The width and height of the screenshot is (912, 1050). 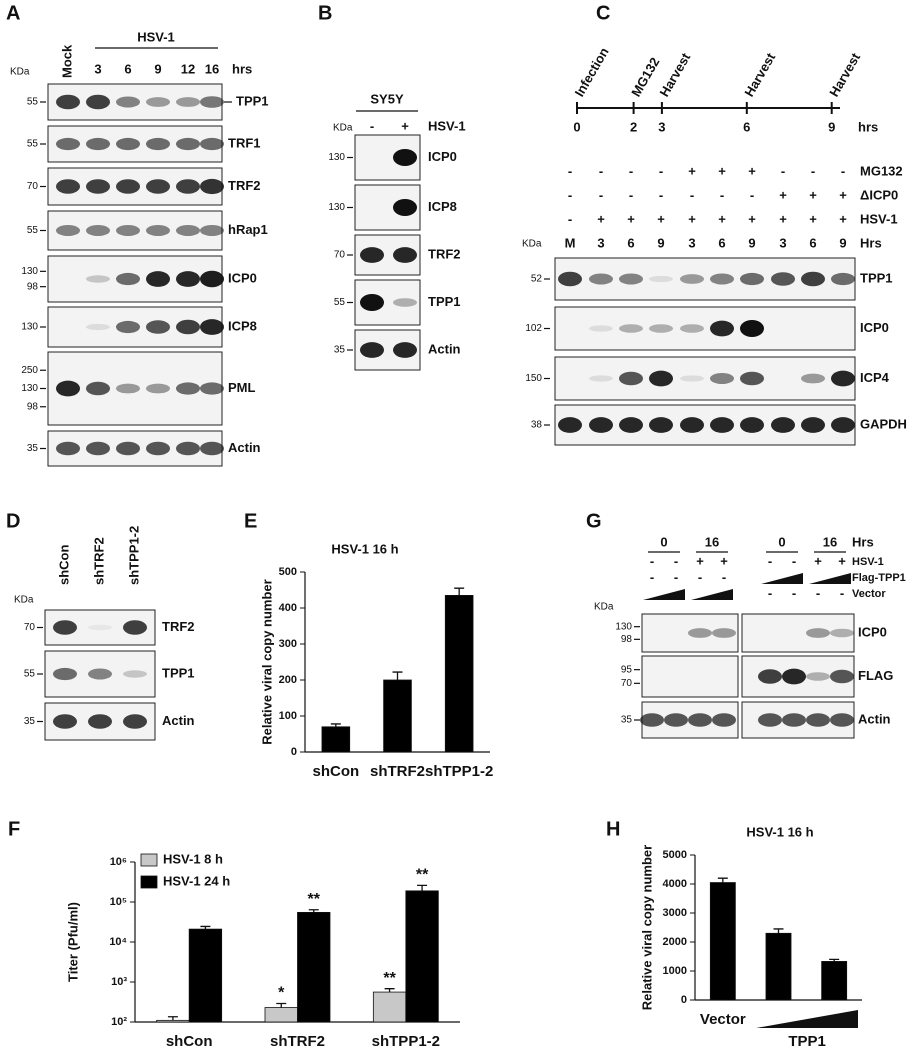 What do you see at coordinates (422, 875) in the screenshot?
I see `significance: **` at bounding box center [422, 875].